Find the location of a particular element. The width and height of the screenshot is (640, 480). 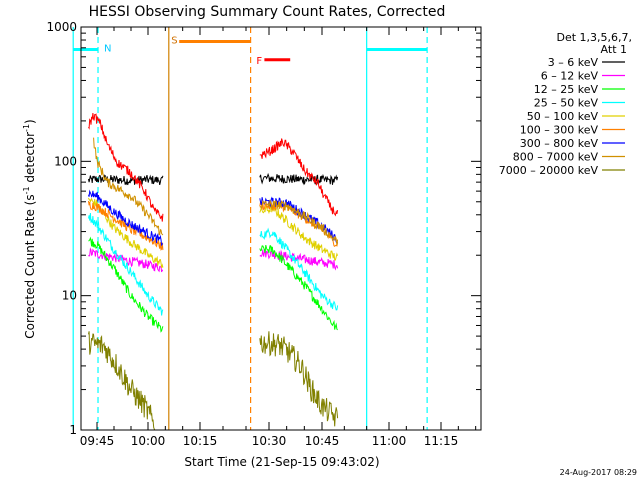

flag-label-0: N is located at coordinates (107, 48).